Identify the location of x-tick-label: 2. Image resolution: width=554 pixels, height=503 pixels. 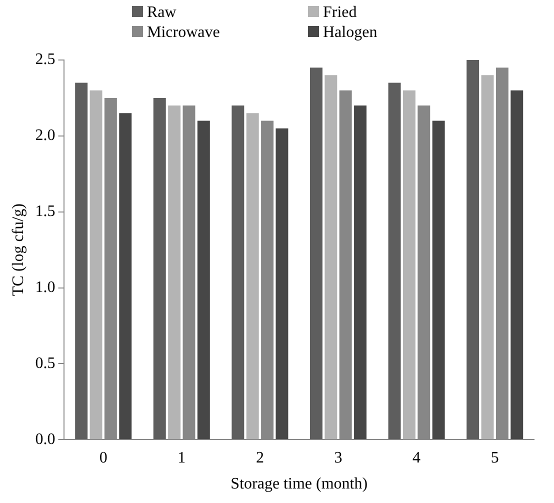
(260, 457).